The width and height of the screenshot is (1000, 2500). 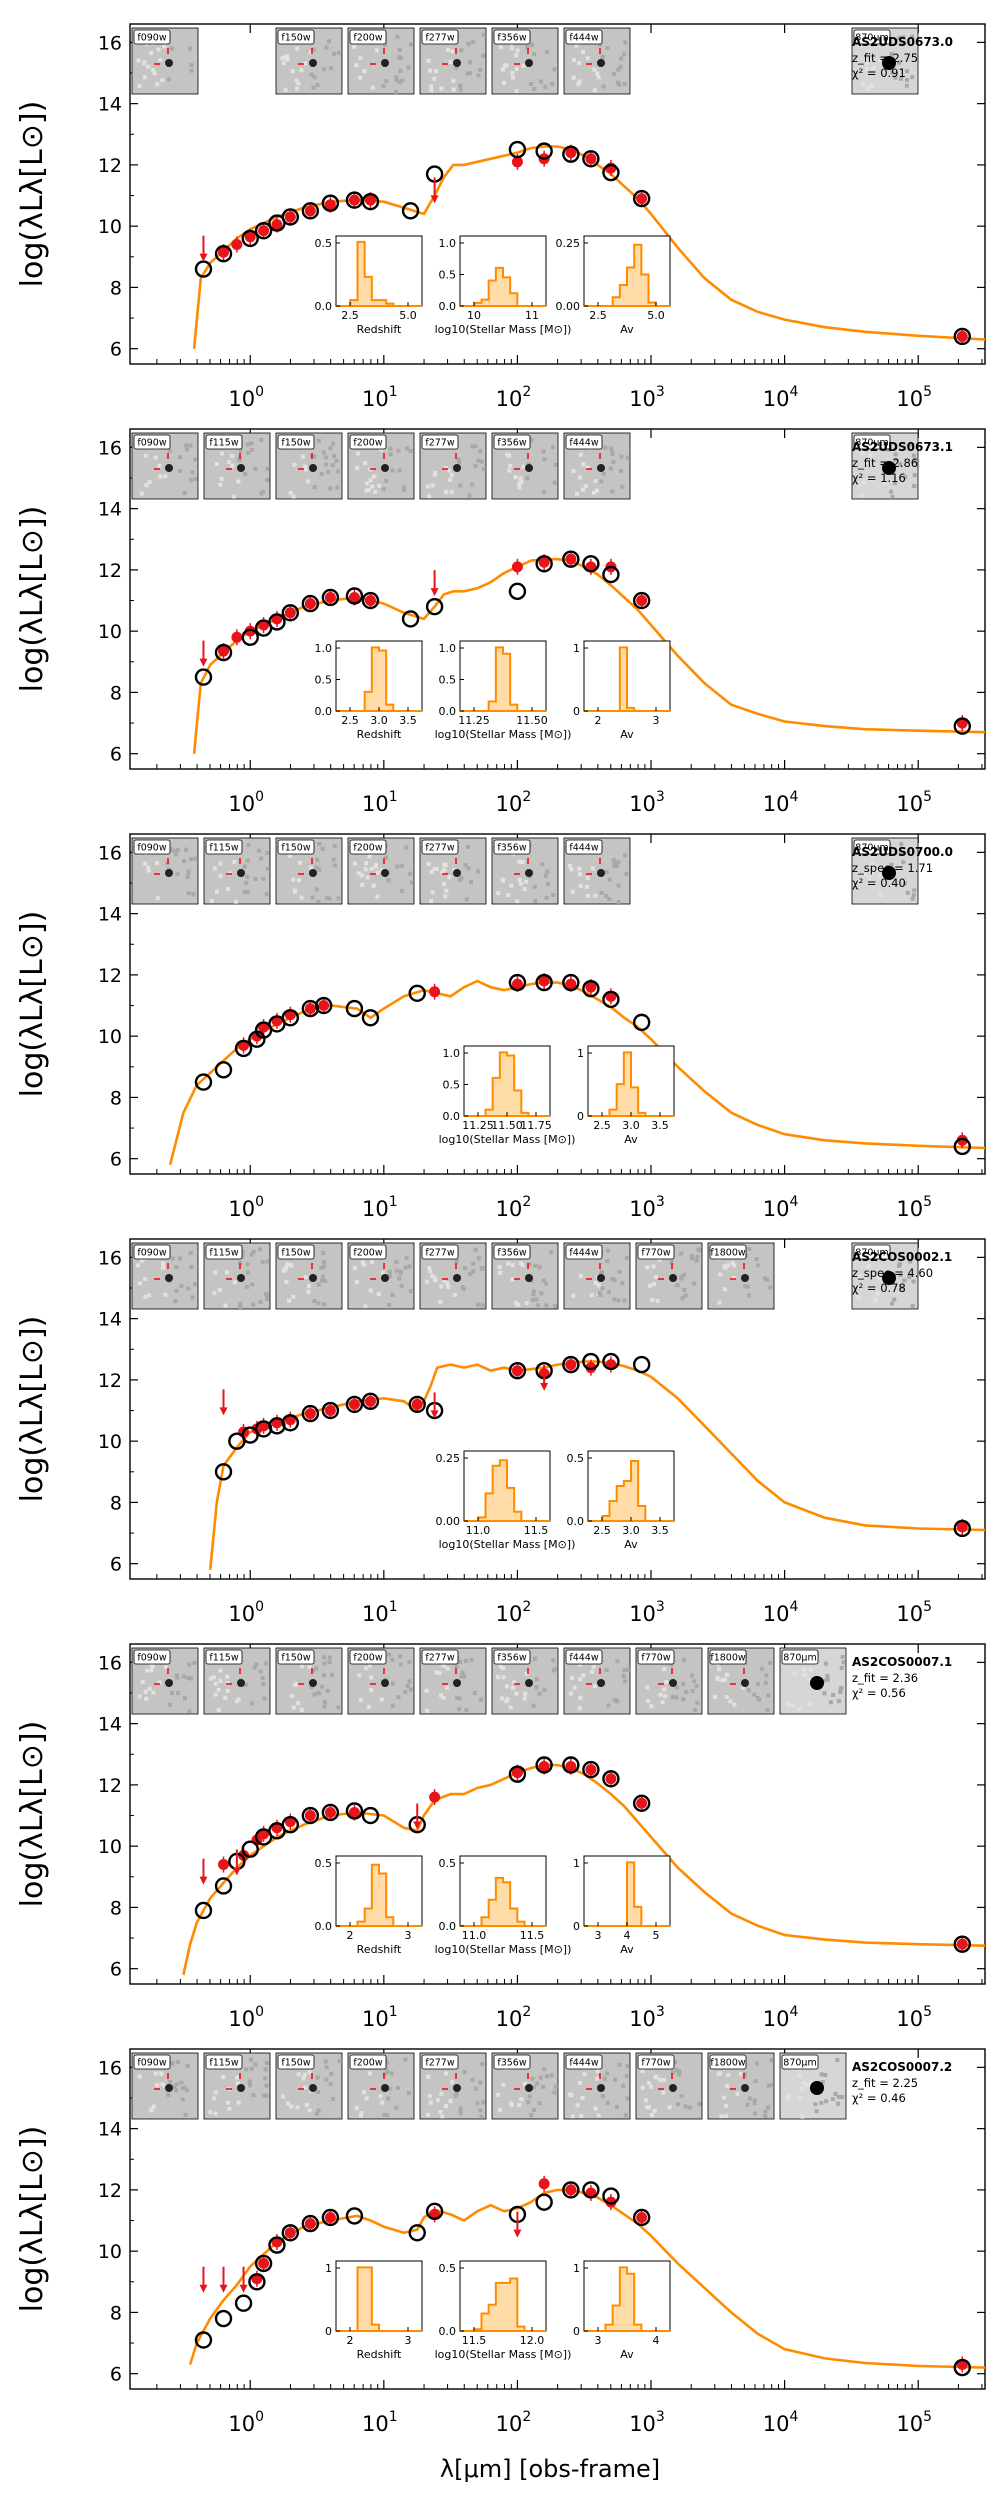 I want to click on x-tick-label: 10¹, so click(x=380, y=1612).